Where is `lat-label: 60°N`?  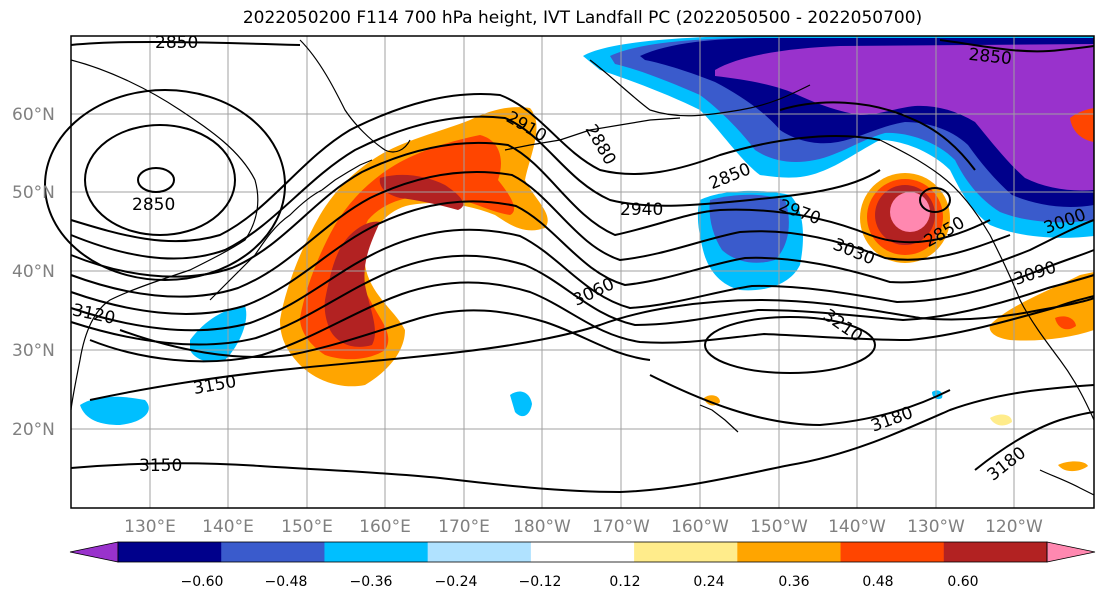 lat-label: 60°N is located at coordinates (33, 115).